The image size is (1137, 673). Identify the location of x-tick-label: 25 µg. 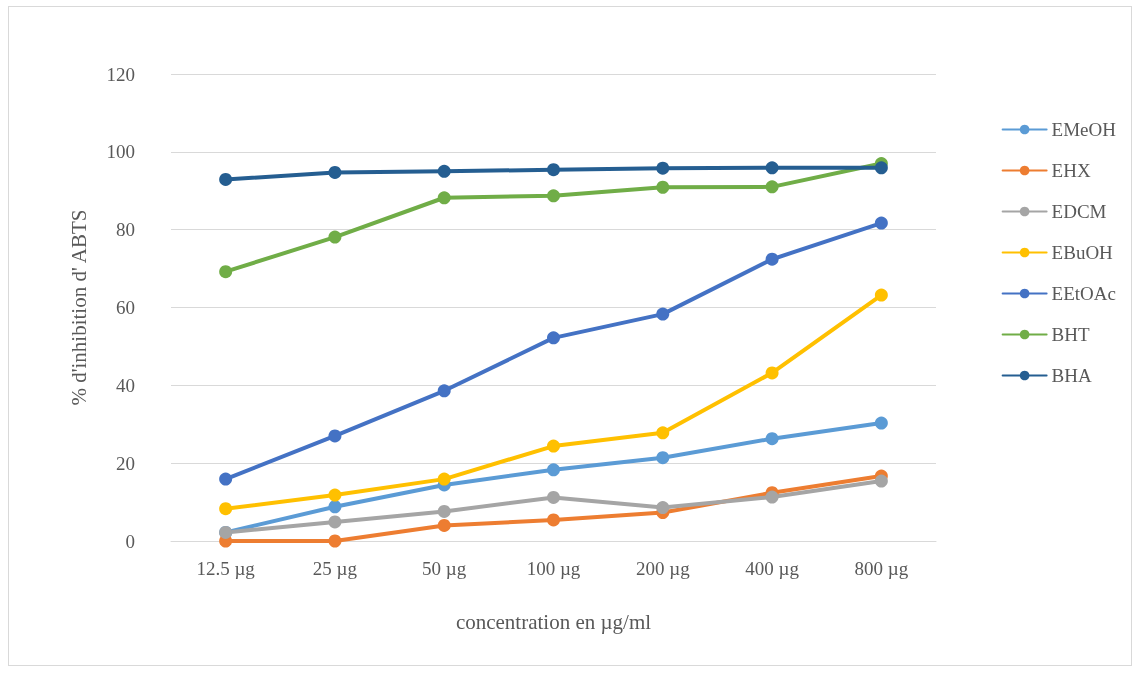
(335, 568).